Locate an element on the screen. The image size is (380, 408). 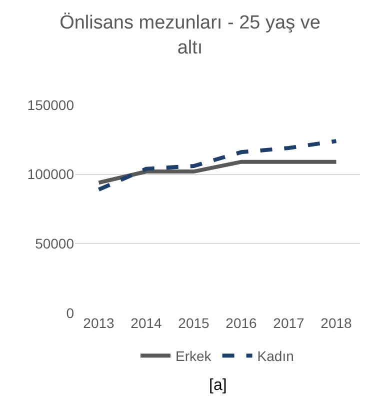
text: [a] is located at coordinates (218, 385).